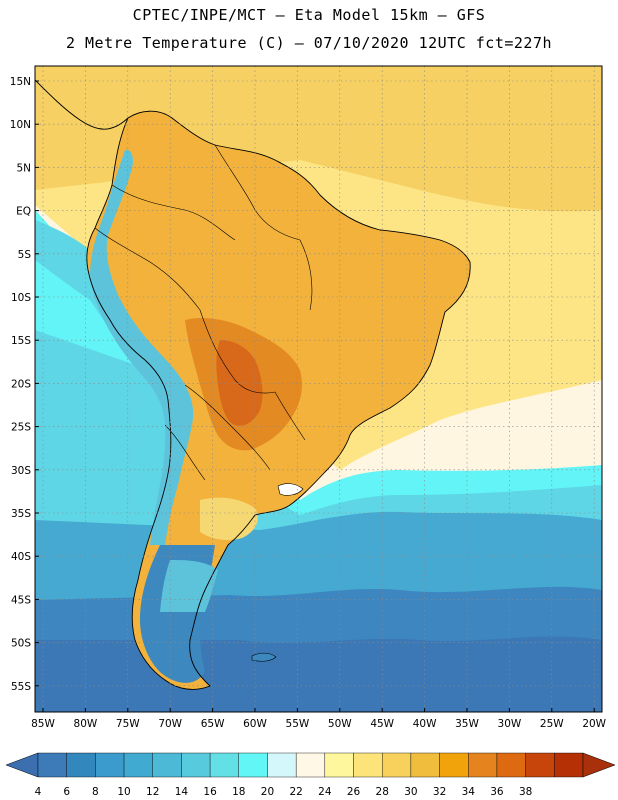 The image size is (618, 800). Describe the element at coordinates (142, 347) in the screenshot. I see `andes-cold` at that location.